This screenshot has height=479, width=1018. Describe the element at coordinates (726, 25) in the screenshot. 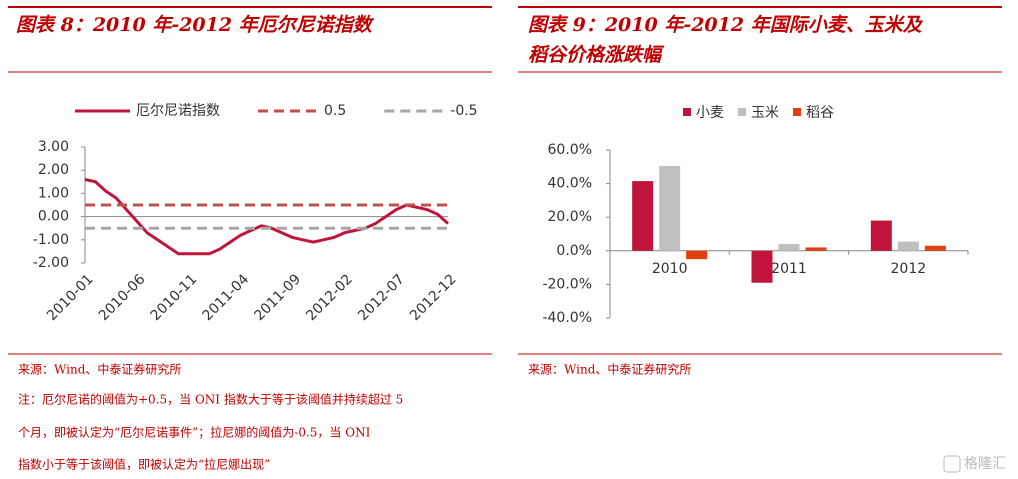

I see `title: 图表 9：2010 年-2012 年国际小麦、玉米及` at that location.